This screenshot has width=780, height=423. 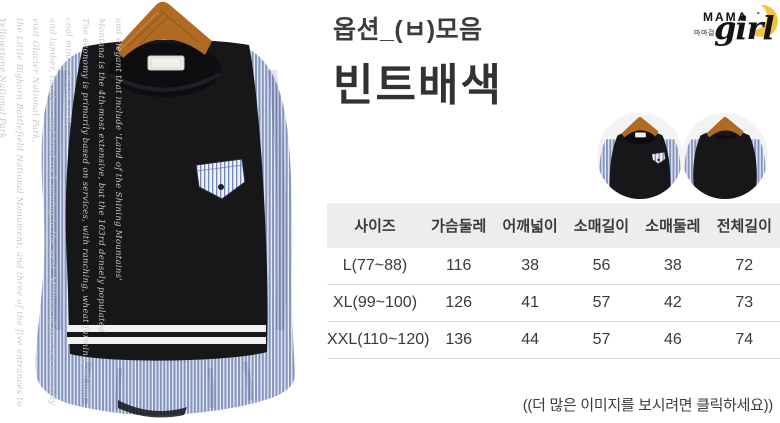 I want to click on cell-shoulder: 44, so click(x=530, y=339).